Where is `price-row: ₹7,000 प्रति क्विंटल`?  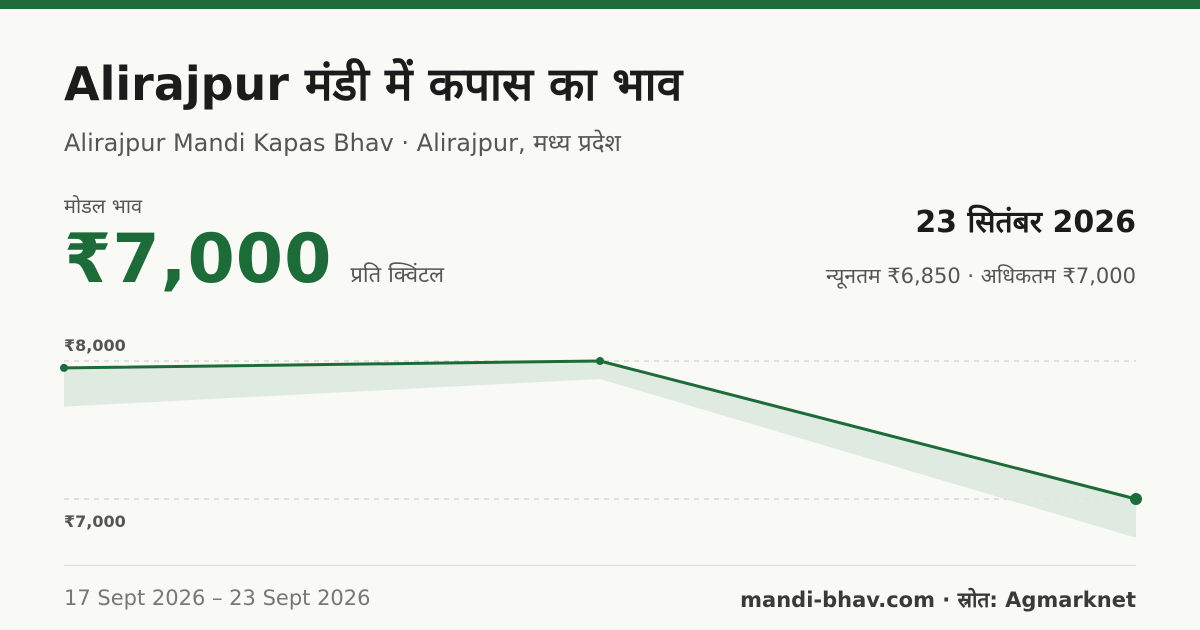
price-row: ₹7,000 प्रति क्विंटल is located at coordinates (254, 259).